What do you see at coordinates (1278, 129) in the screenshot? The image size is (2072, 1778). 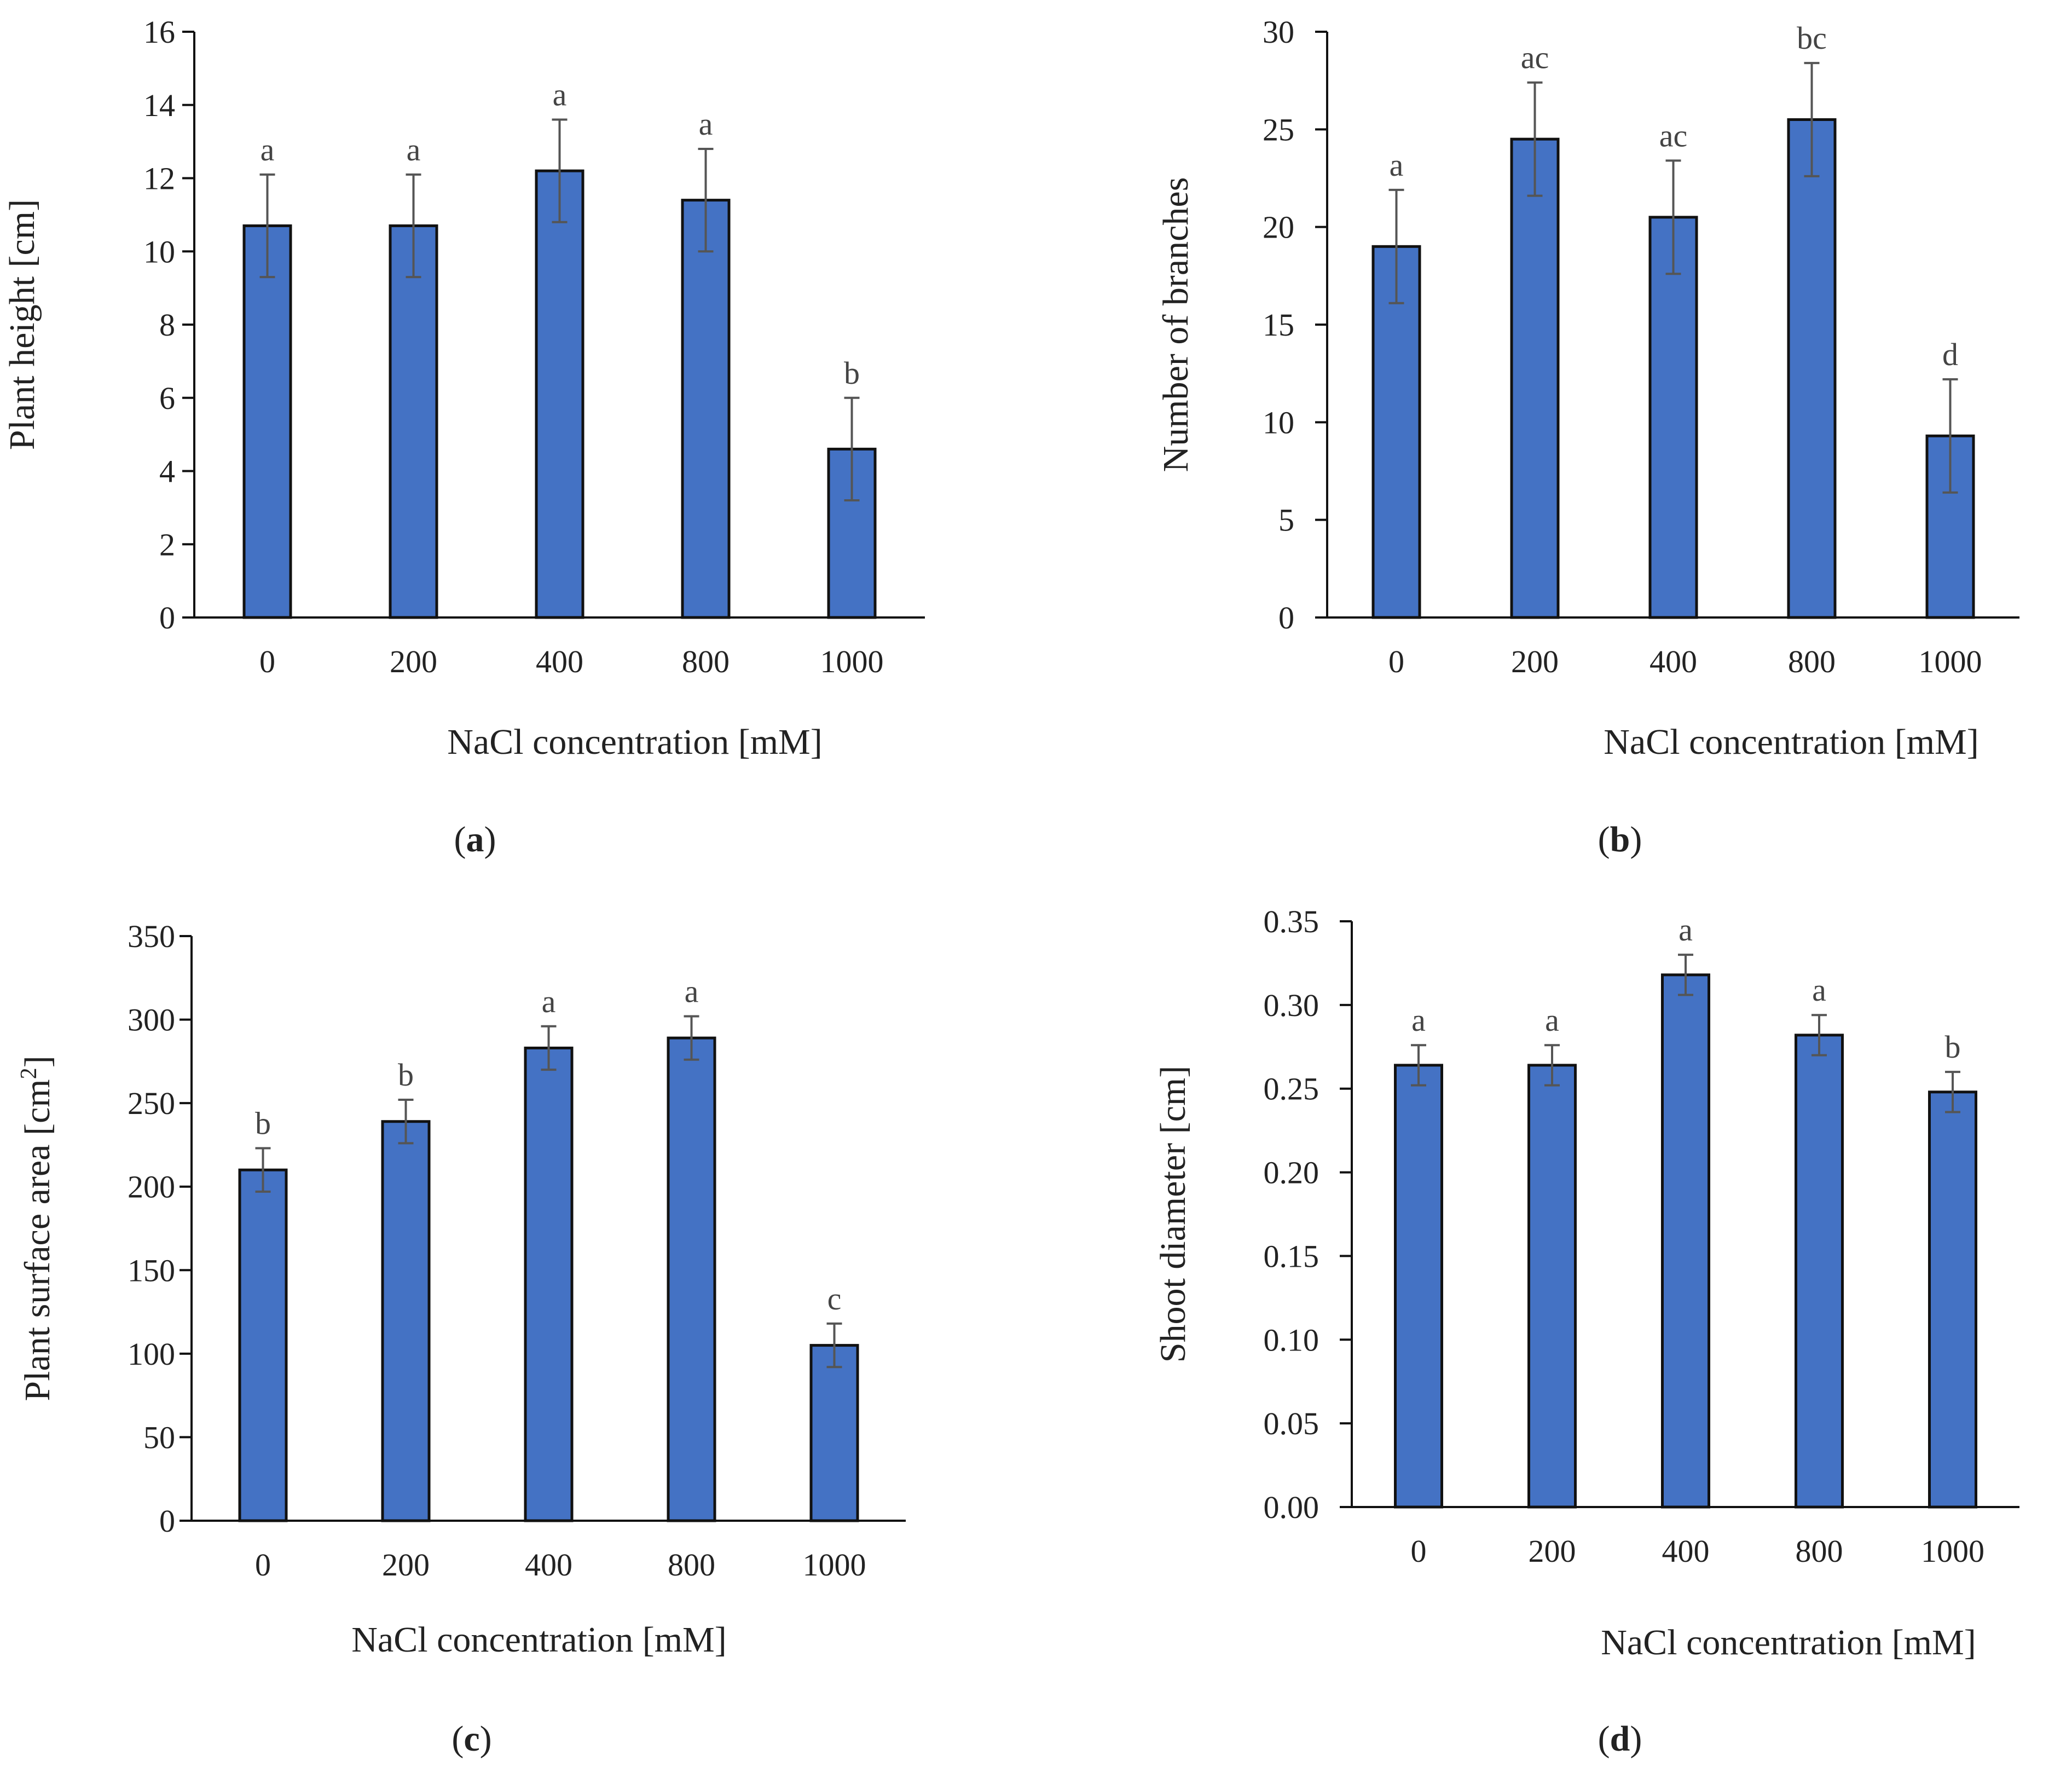 I see `y-tick-label: 25` at bounding box center [1278, 129].